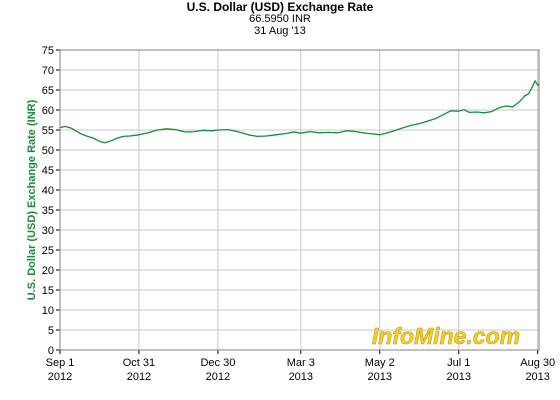 This screenshot has width=560, height=400. Describe the element at coordinates (51, 331) in the screenshot. I see `y-tick-label: 5` at that location.